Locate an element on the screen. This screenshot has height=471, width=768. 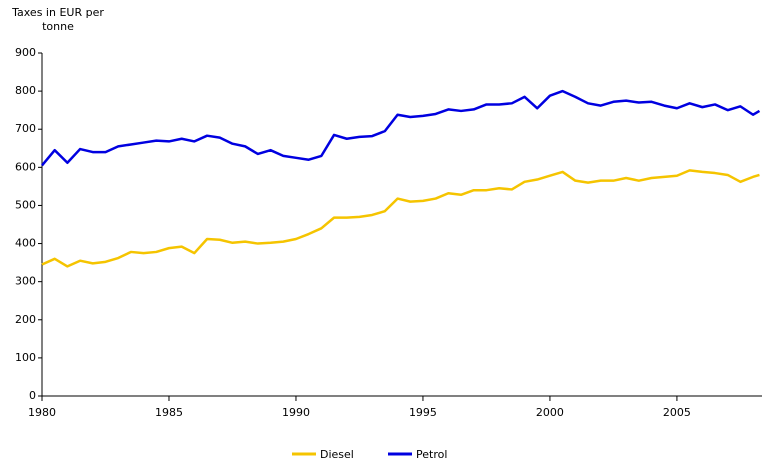
y-tick-label: 400 is located at coordinates (25, 243).